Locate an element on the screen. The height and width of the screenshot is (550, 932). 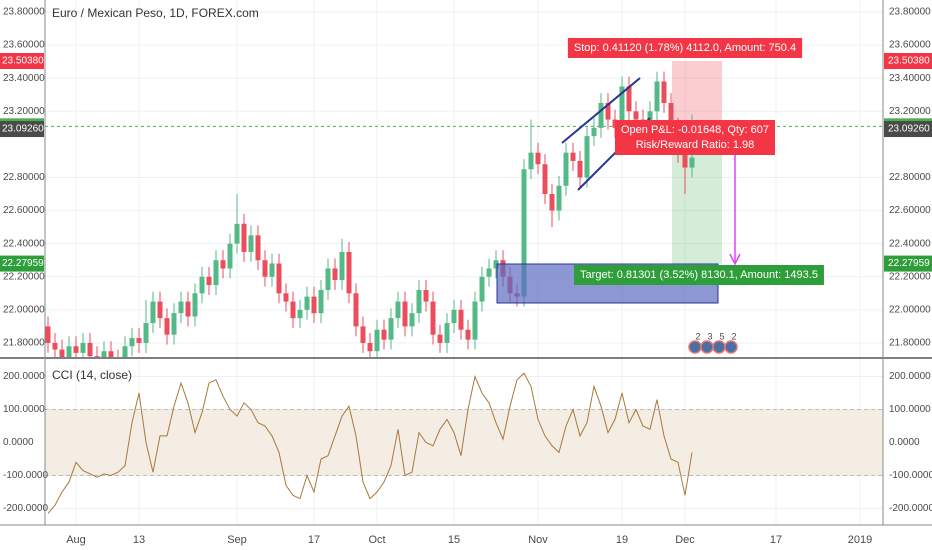
y-tick-label: 22.40000 is located at coordinates (910, 243).